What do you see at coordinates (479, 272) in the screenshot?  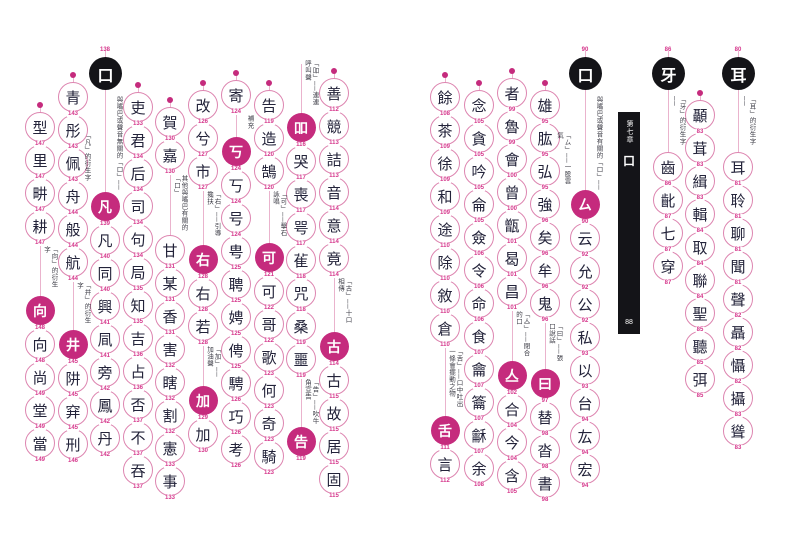 I see `character-cell: 令 106` at bounding box center [479, 272].